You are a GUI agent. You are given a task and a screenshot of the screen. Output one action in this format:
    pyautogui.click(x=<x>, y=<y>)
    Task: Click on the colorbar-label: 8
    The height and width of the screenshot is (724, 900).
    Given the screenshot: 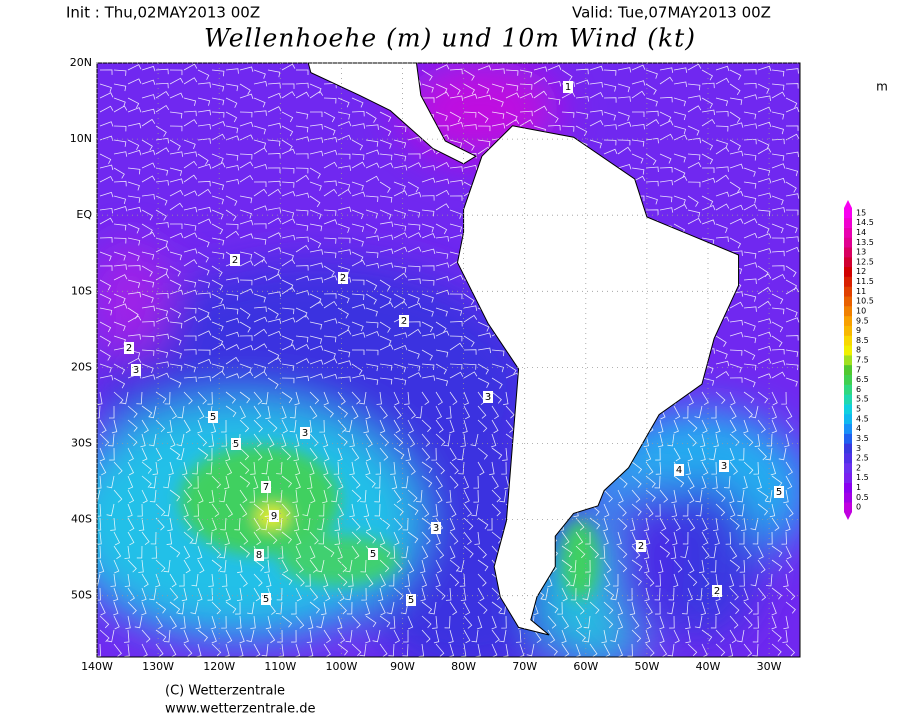 What is the action you would take?
    pyautogui.click(x=858, y=350)
    